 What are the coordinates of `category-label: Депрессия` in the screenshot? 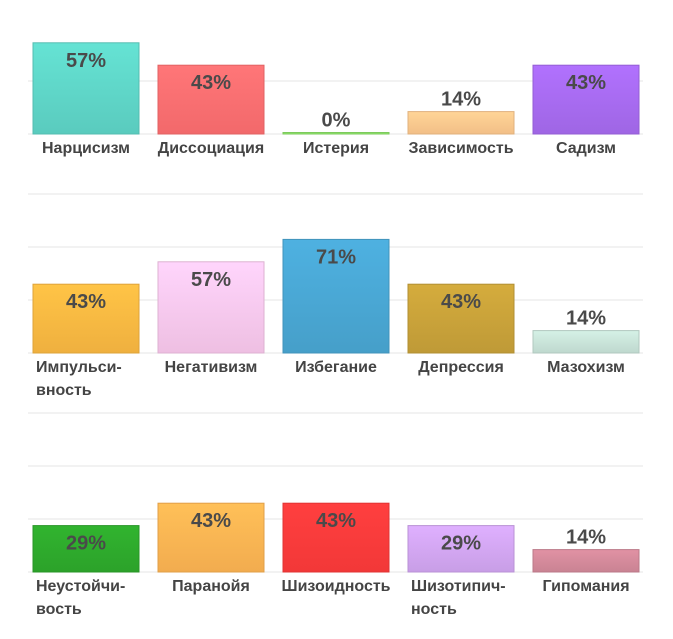 It's located at (461, 367).